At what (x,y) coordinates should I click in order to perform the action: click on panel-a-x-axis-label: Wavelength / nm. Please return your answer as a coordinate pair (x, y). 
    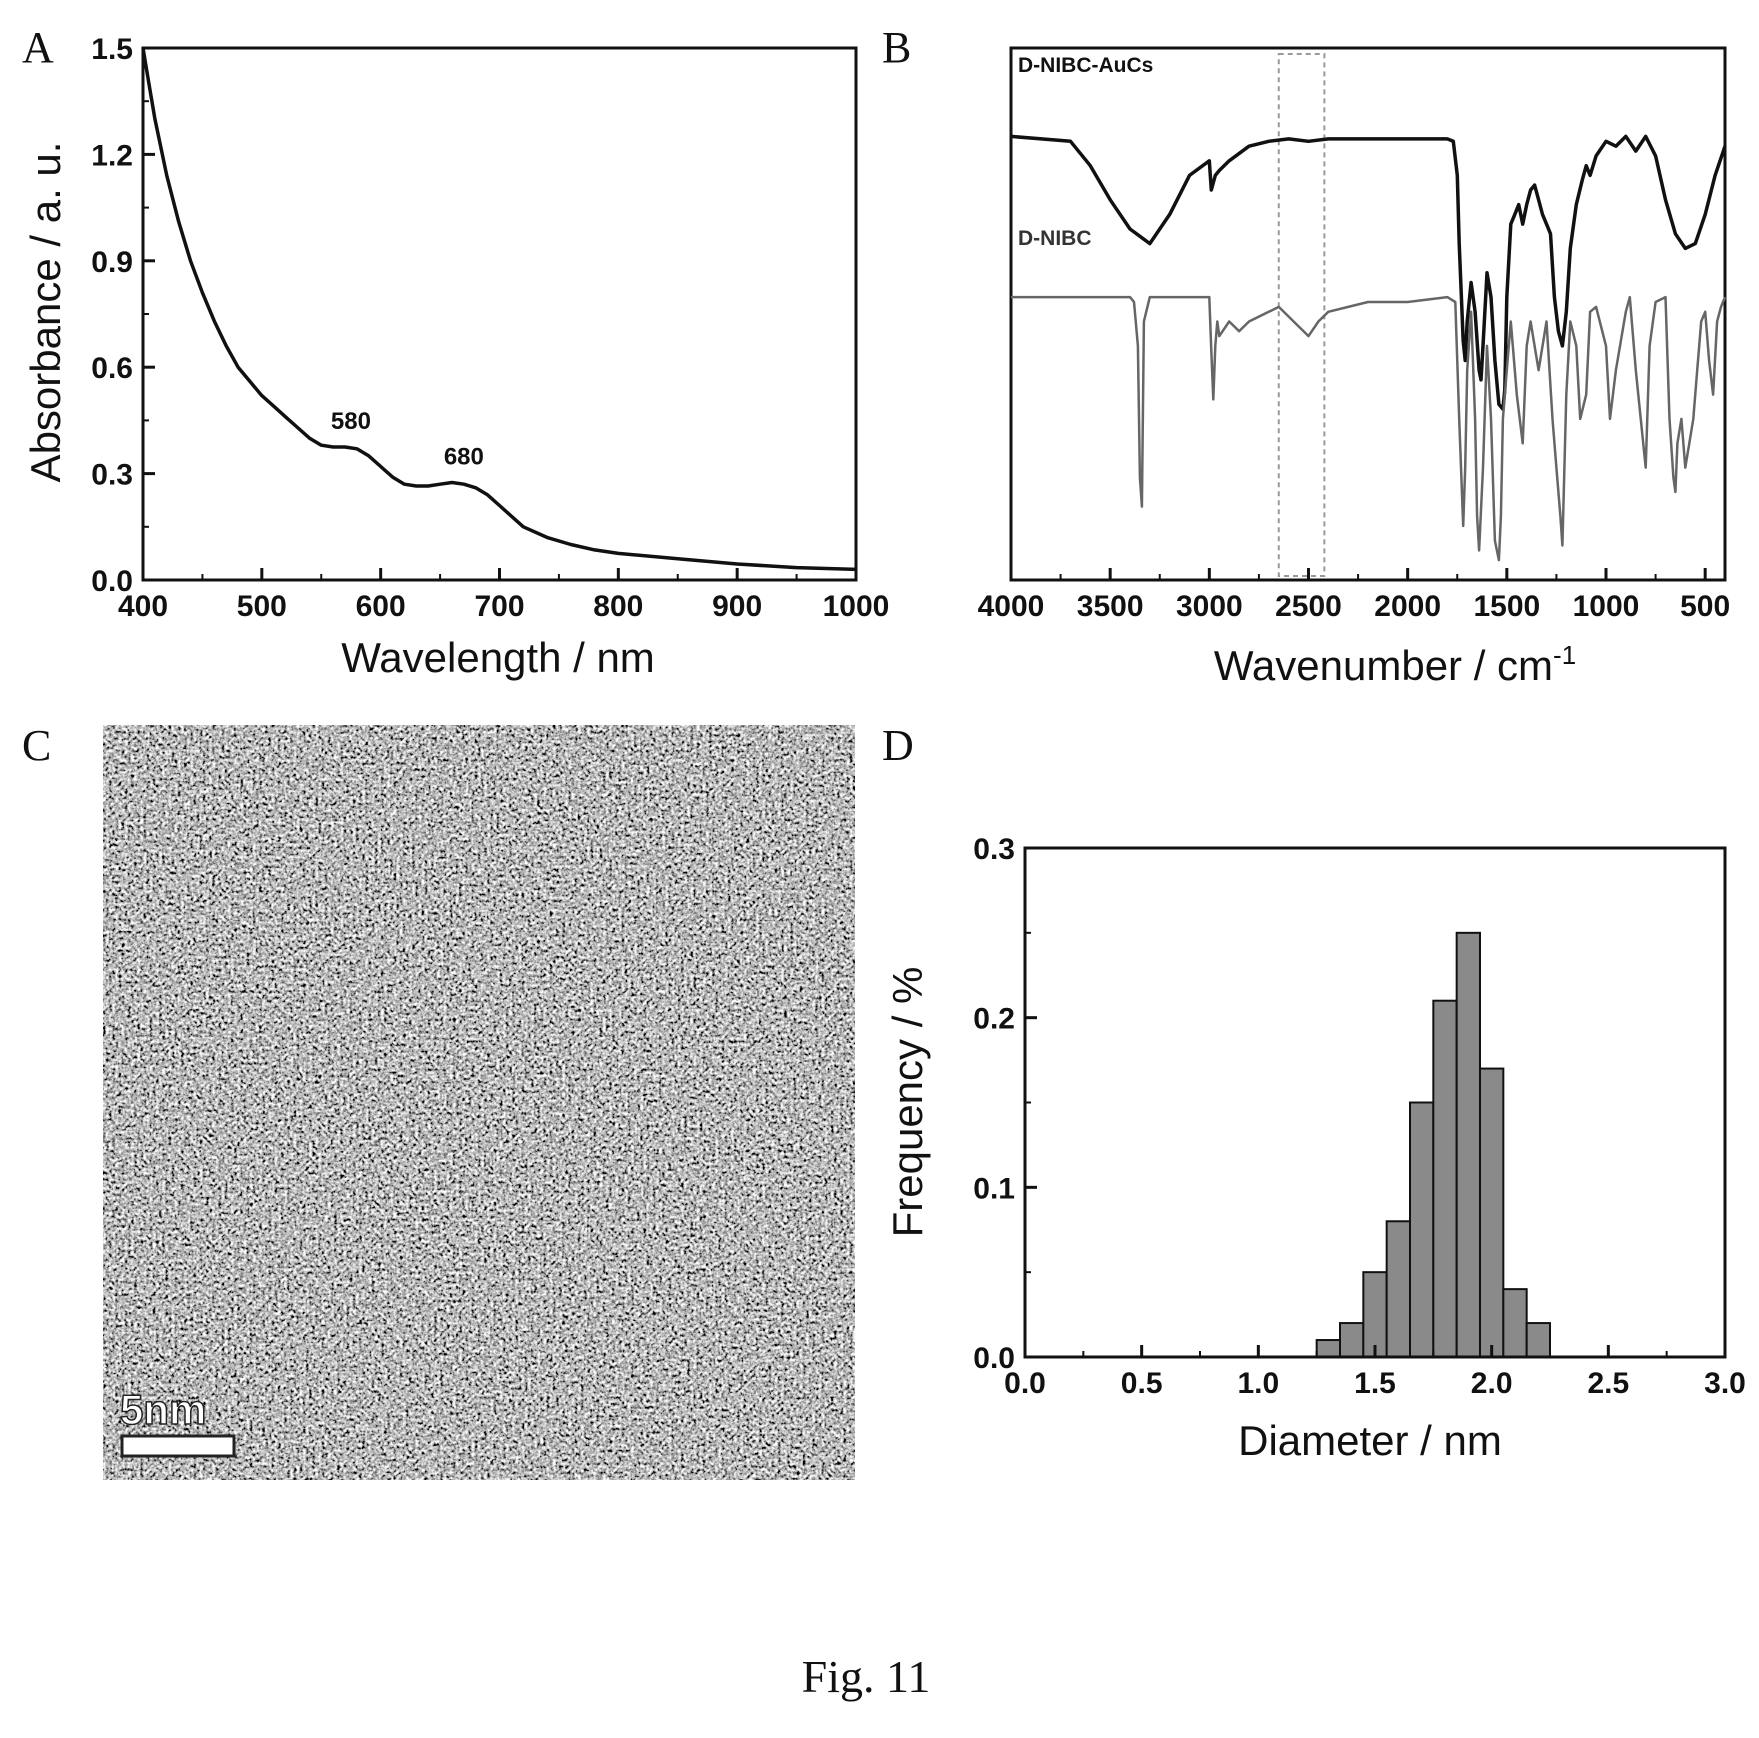
    Looking at the image, I should click on (498, 657).